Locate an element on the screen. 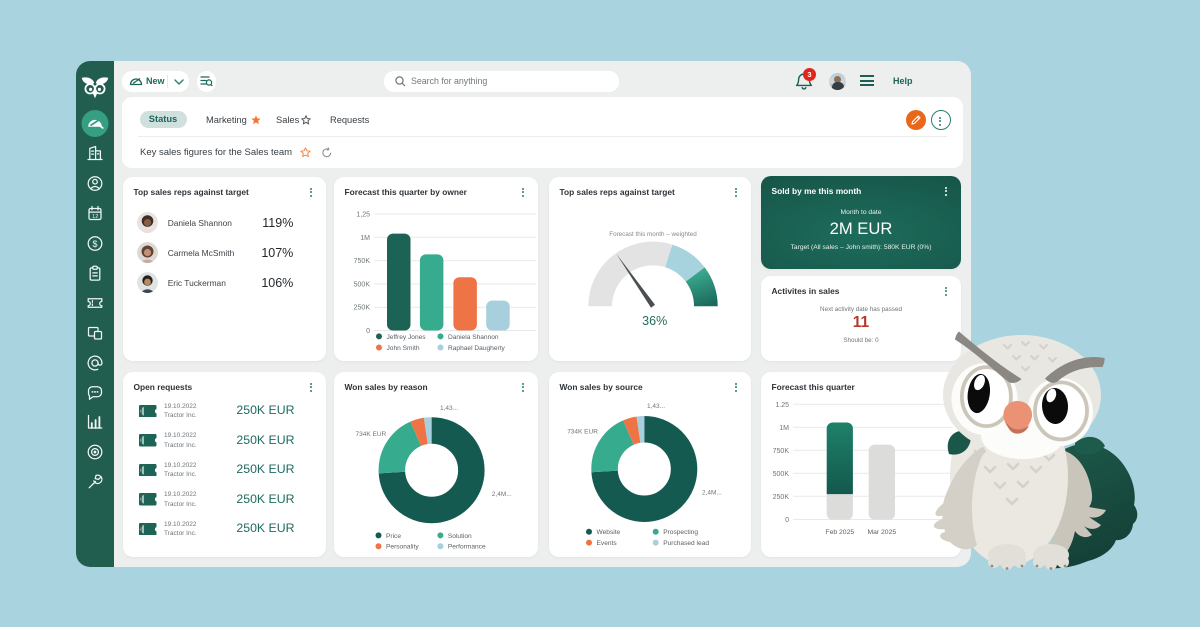  svg-text: Price is located at coordinates (393, 536).